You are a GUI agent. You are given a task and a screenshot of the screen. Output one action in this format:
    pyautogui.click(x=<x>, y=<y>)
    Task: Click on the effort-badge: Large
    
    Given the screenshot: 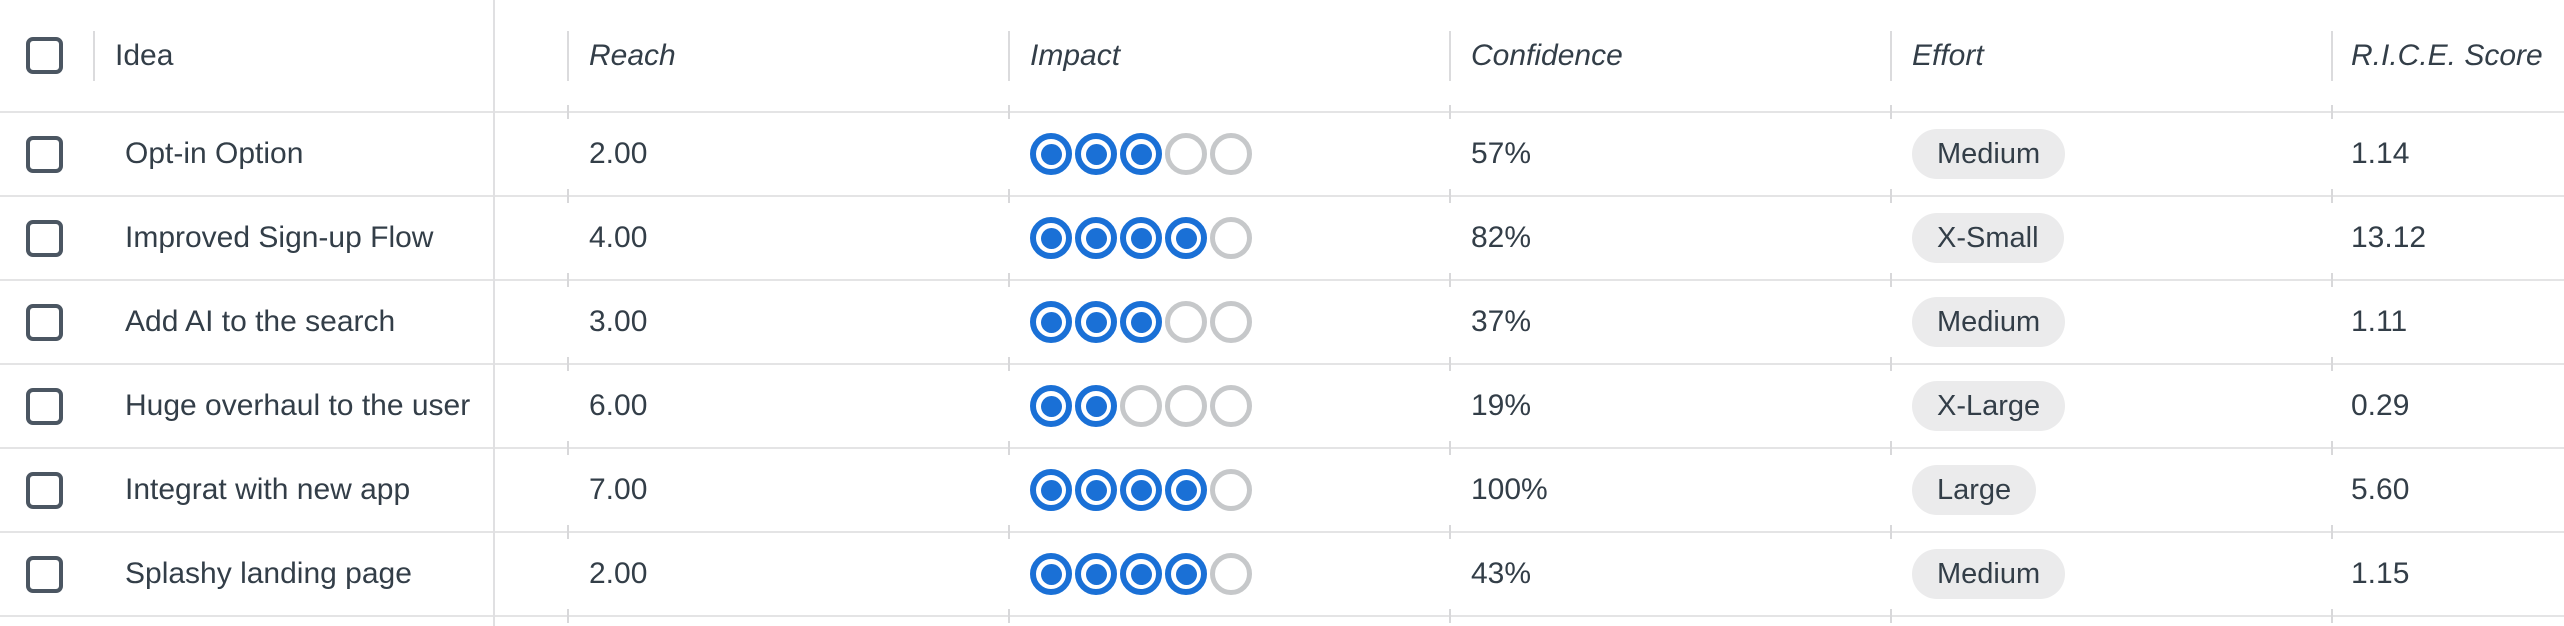 What is the action you would take?
    pyautogui.click(x=1974, y=490)
    